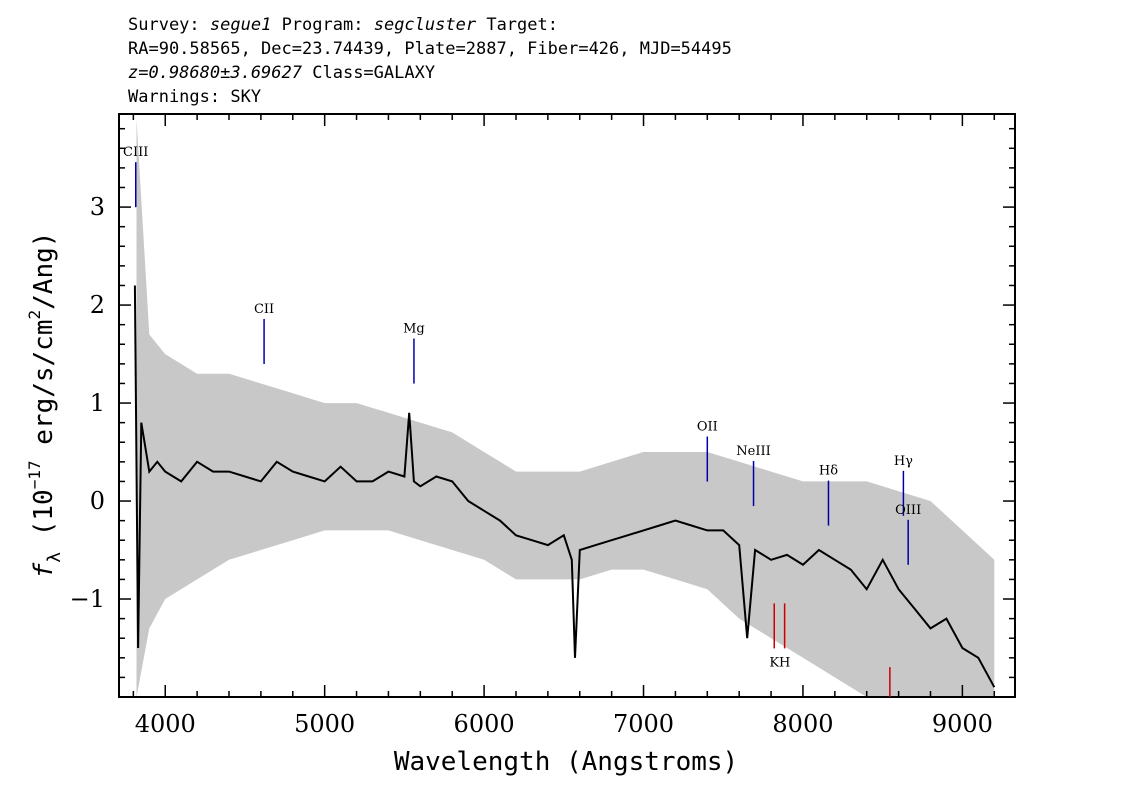 This screenshot has width=1134, height=810. What do you see at coordinates (97, 305) in the screenshot?
I see `y-tick-label: 2` at bounding box center [97, 305].